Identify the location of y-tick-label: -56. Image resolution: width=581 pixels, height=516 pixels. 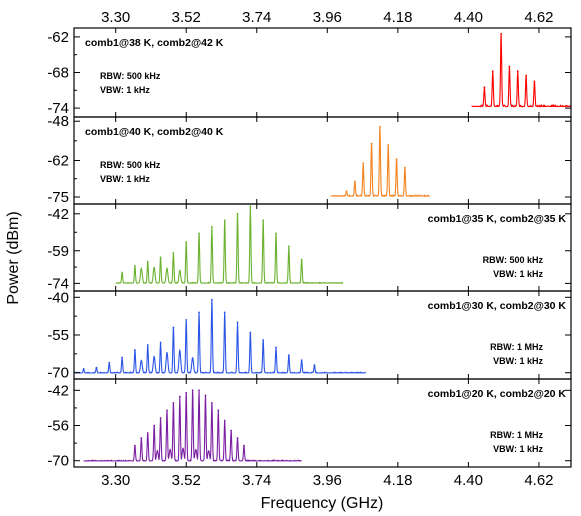
(58, 426).